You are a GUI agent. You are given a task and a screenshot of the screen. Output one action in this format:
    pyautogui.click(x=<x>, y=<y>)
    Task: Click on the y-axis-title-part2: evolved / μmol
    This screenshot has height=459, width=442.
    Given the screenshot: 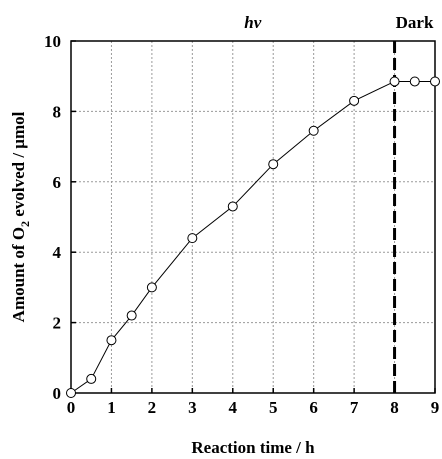 What is the action you would take?
    pyautogui.click(x=18, y=166)
    